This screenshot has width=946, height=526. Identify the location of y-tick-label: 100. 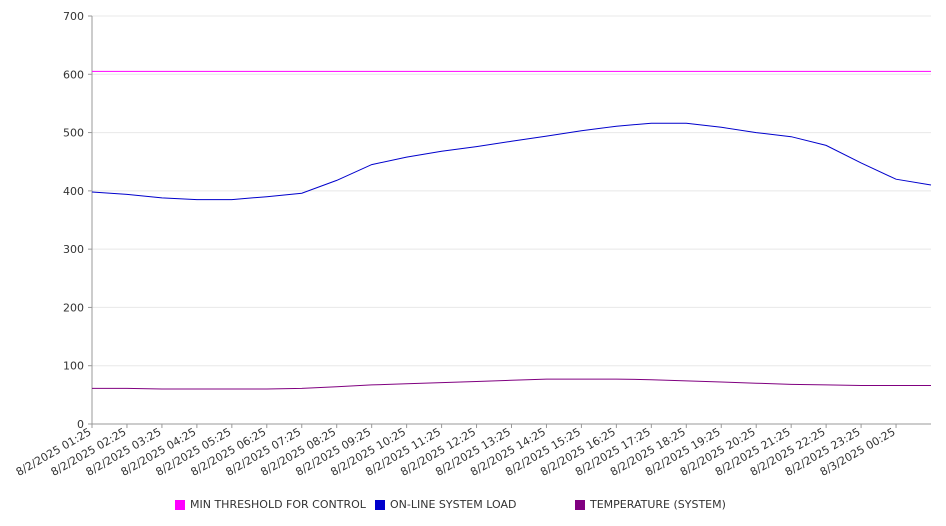
(73, 366).